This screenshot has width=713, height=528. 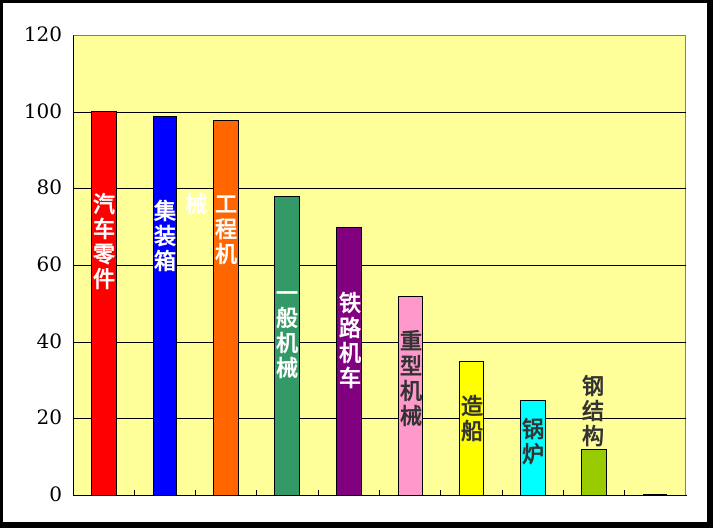 What do you see at coordinates (195, 205) in the screenshot?
I see `label-stray-char: 械` at bounding box center [195, 205].